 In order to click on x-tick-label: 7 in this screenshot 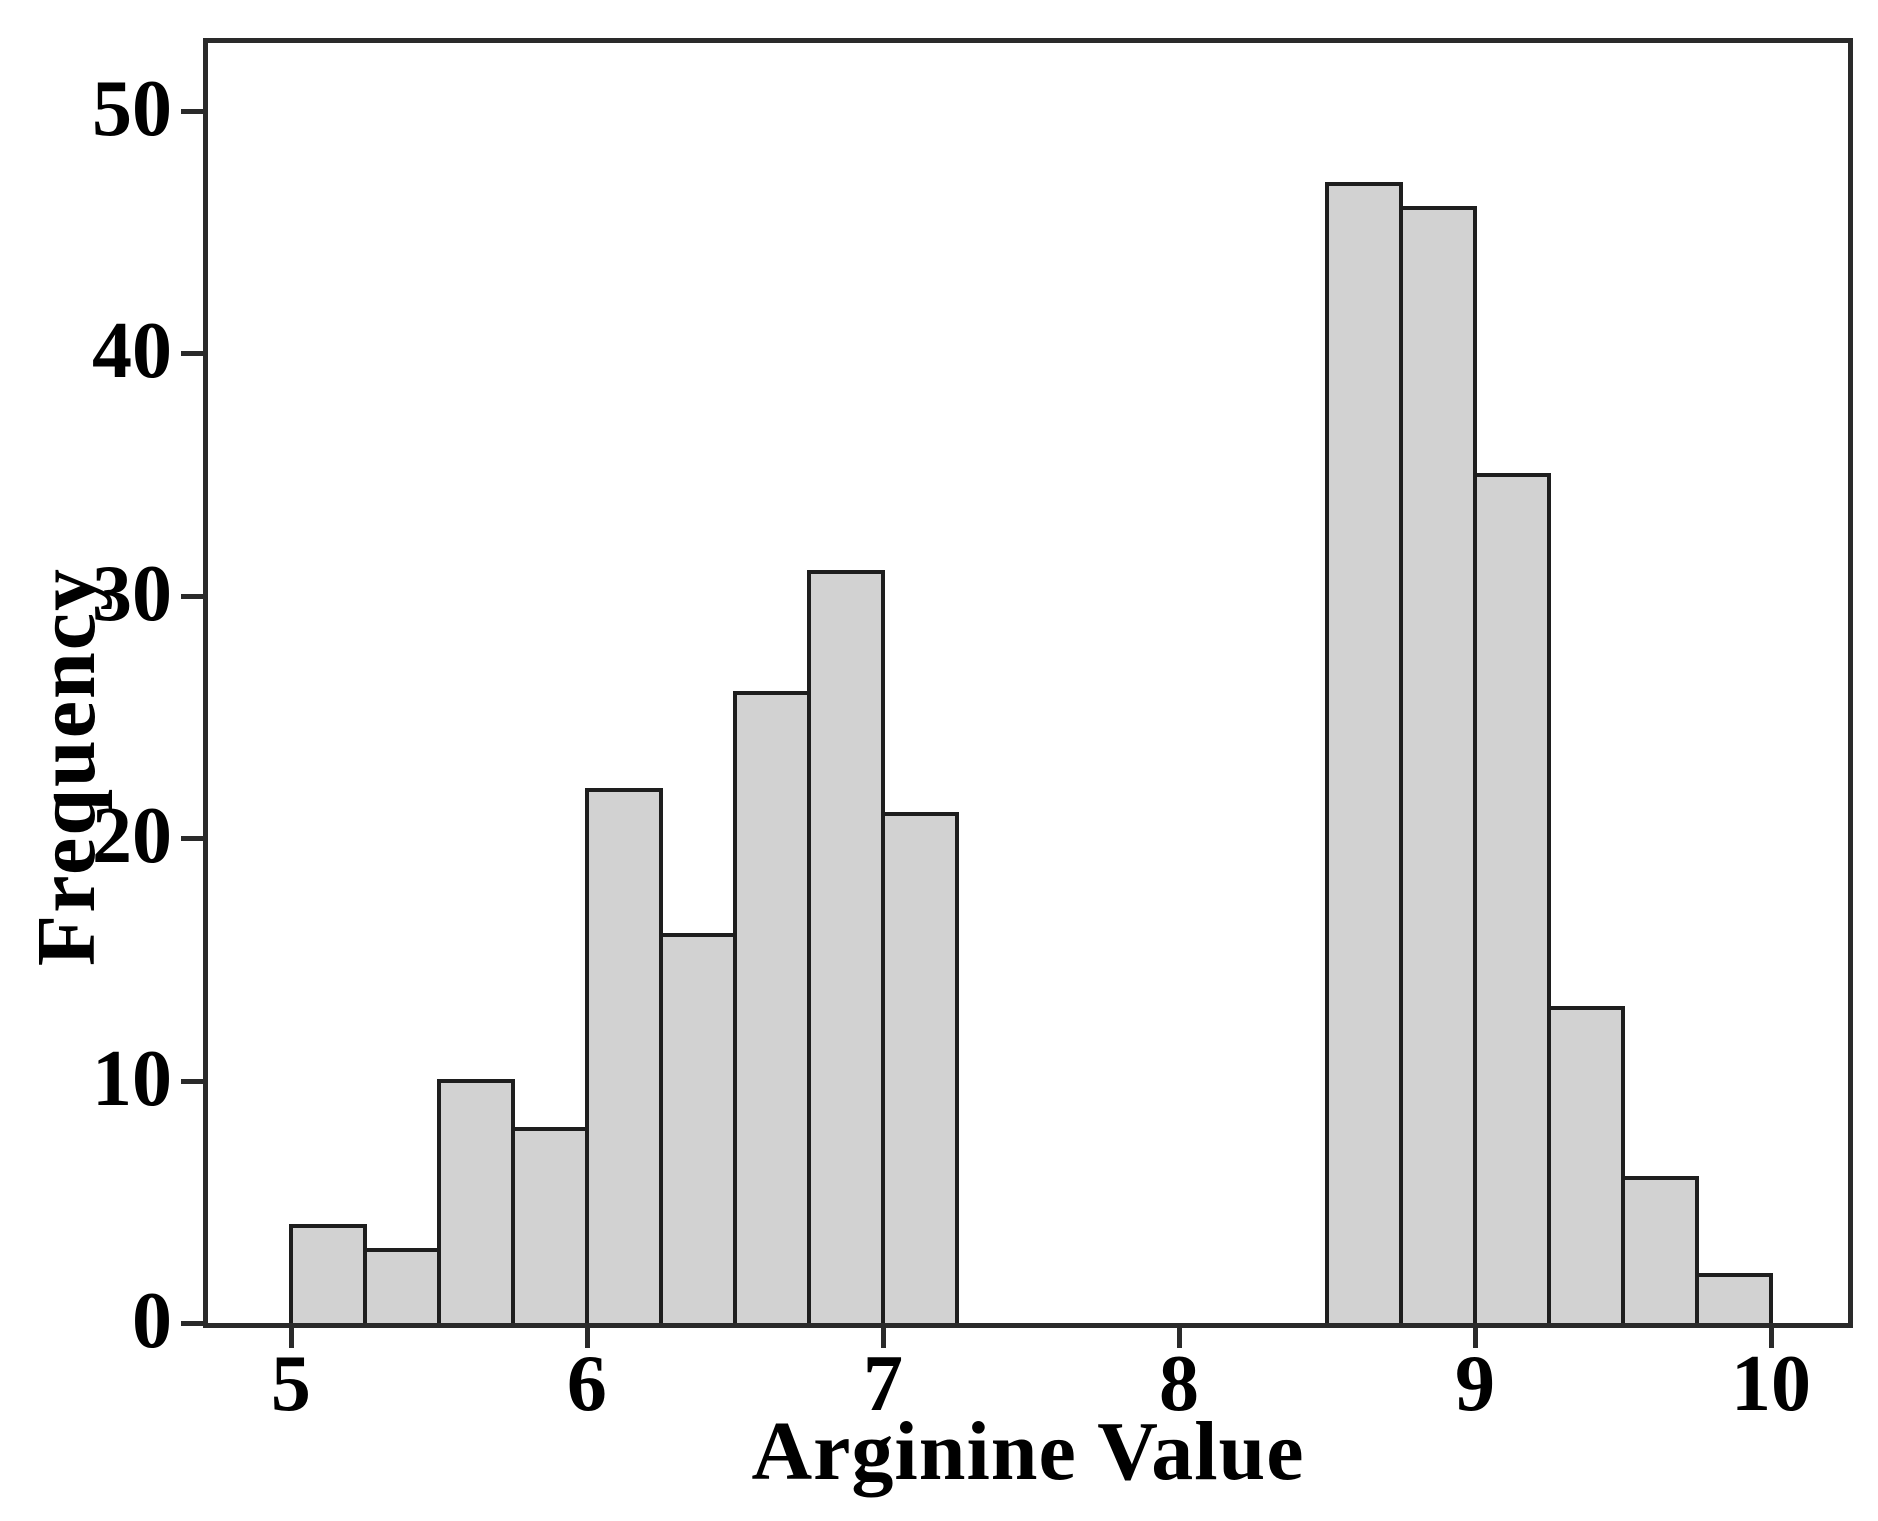, I will do `click(882, 1384)`.